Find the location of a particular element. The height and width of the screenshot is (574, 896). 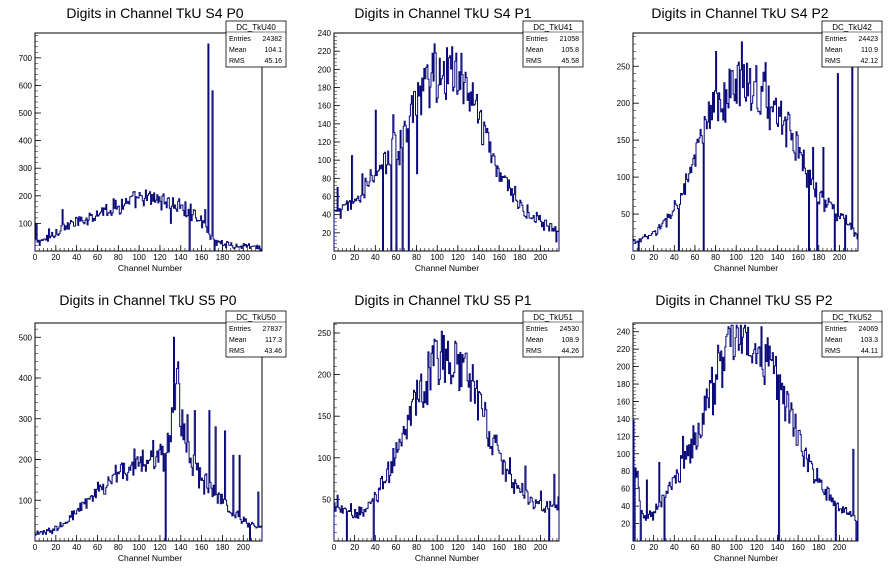

stats-entries-value: 21058 is located at coordinates (570, 39).